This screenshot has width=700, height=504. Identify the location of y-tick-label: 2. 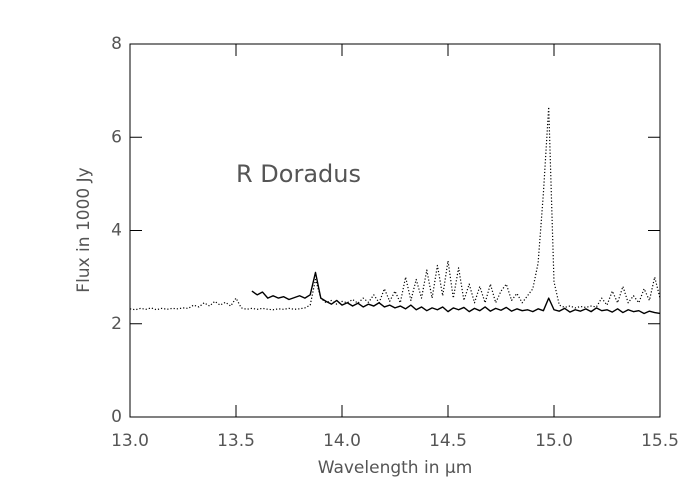
(116, 324).